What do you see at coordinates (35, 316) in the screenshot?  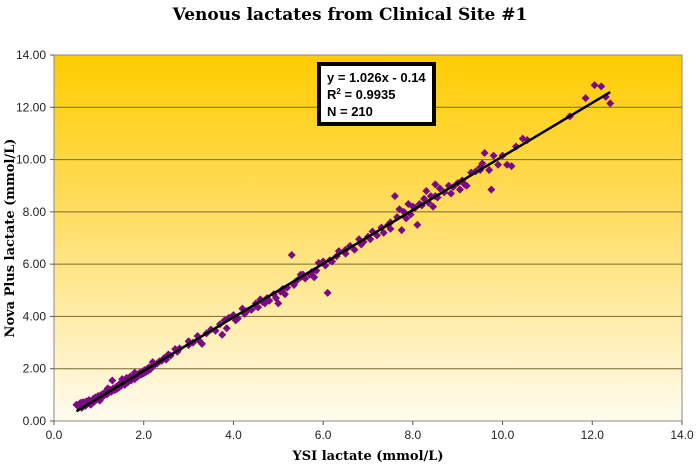 I see `y-tick-label: 4.00` at bounding box center [35, 316].